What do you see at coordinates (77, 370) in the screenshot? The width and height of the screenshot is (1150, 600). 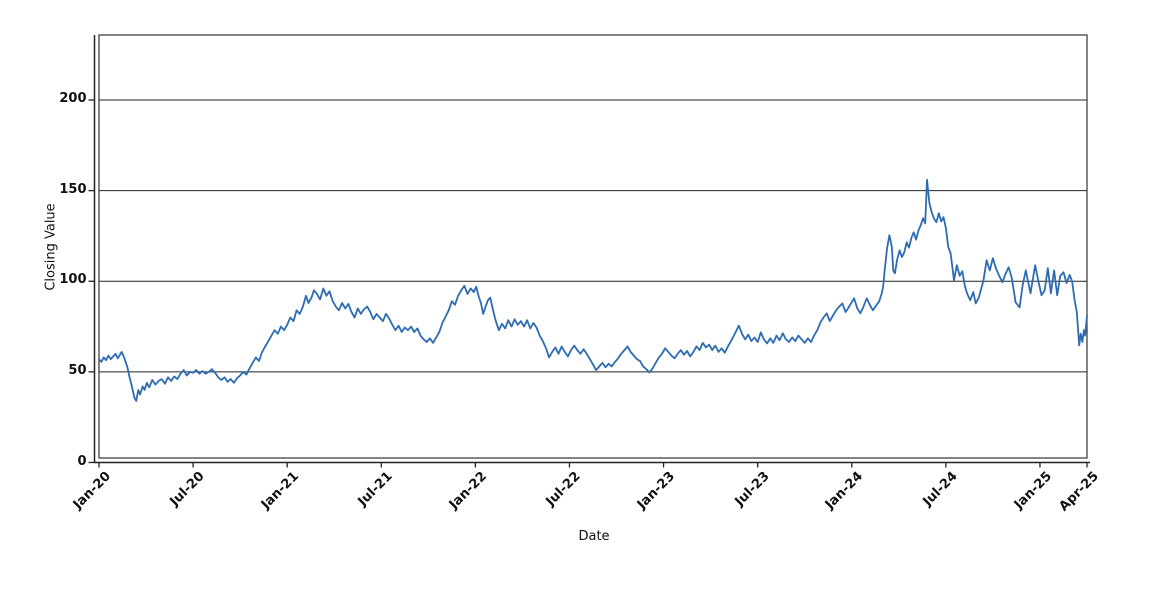 I see `y-tick-label: 50` at bounding box center [77, 370].